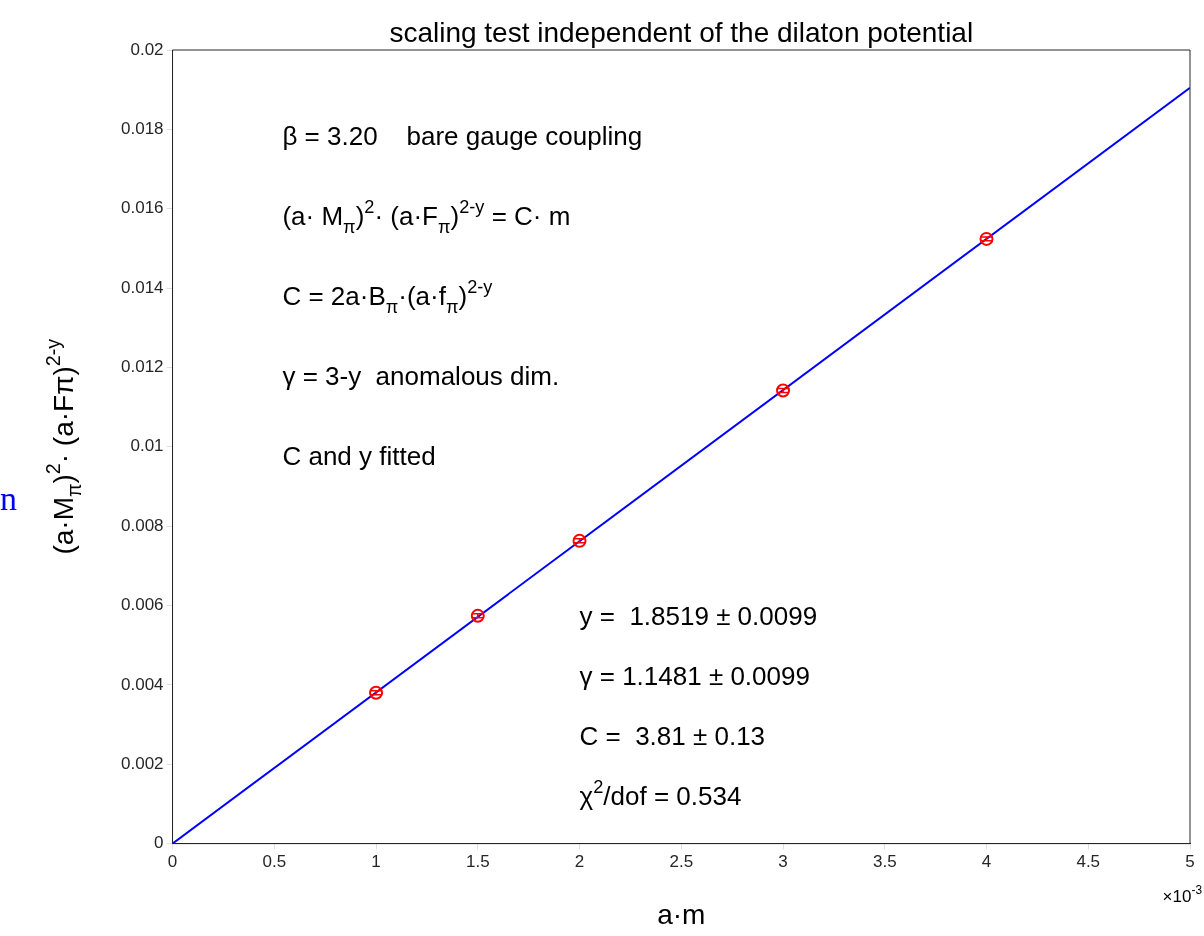  I want to click on annotation: y = 1.8519 ± 0.0099, so click(698, 616).